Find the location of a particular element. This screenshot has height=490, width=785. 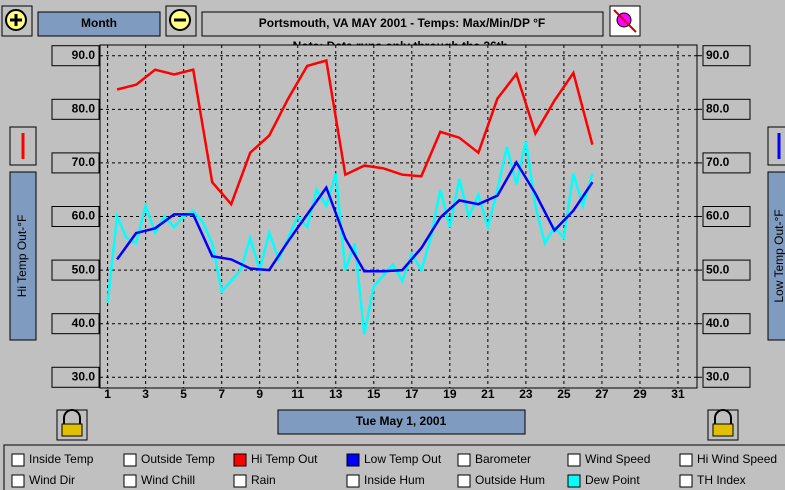

checkbox-label: Rain is located at coordinates (263, 480).